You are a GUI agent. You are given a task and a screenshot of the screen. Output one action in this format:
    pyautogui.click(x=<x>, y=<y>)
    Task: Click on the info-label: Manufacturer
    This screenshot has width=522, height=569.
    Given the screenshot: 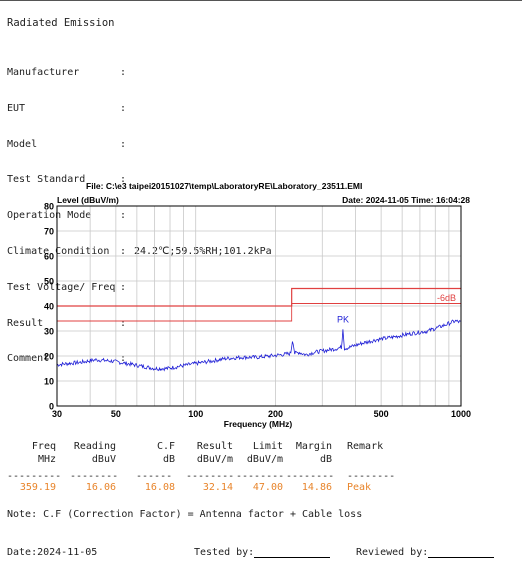 What is the action you would take?
    pyautogui.click(x=43, y=72)
    